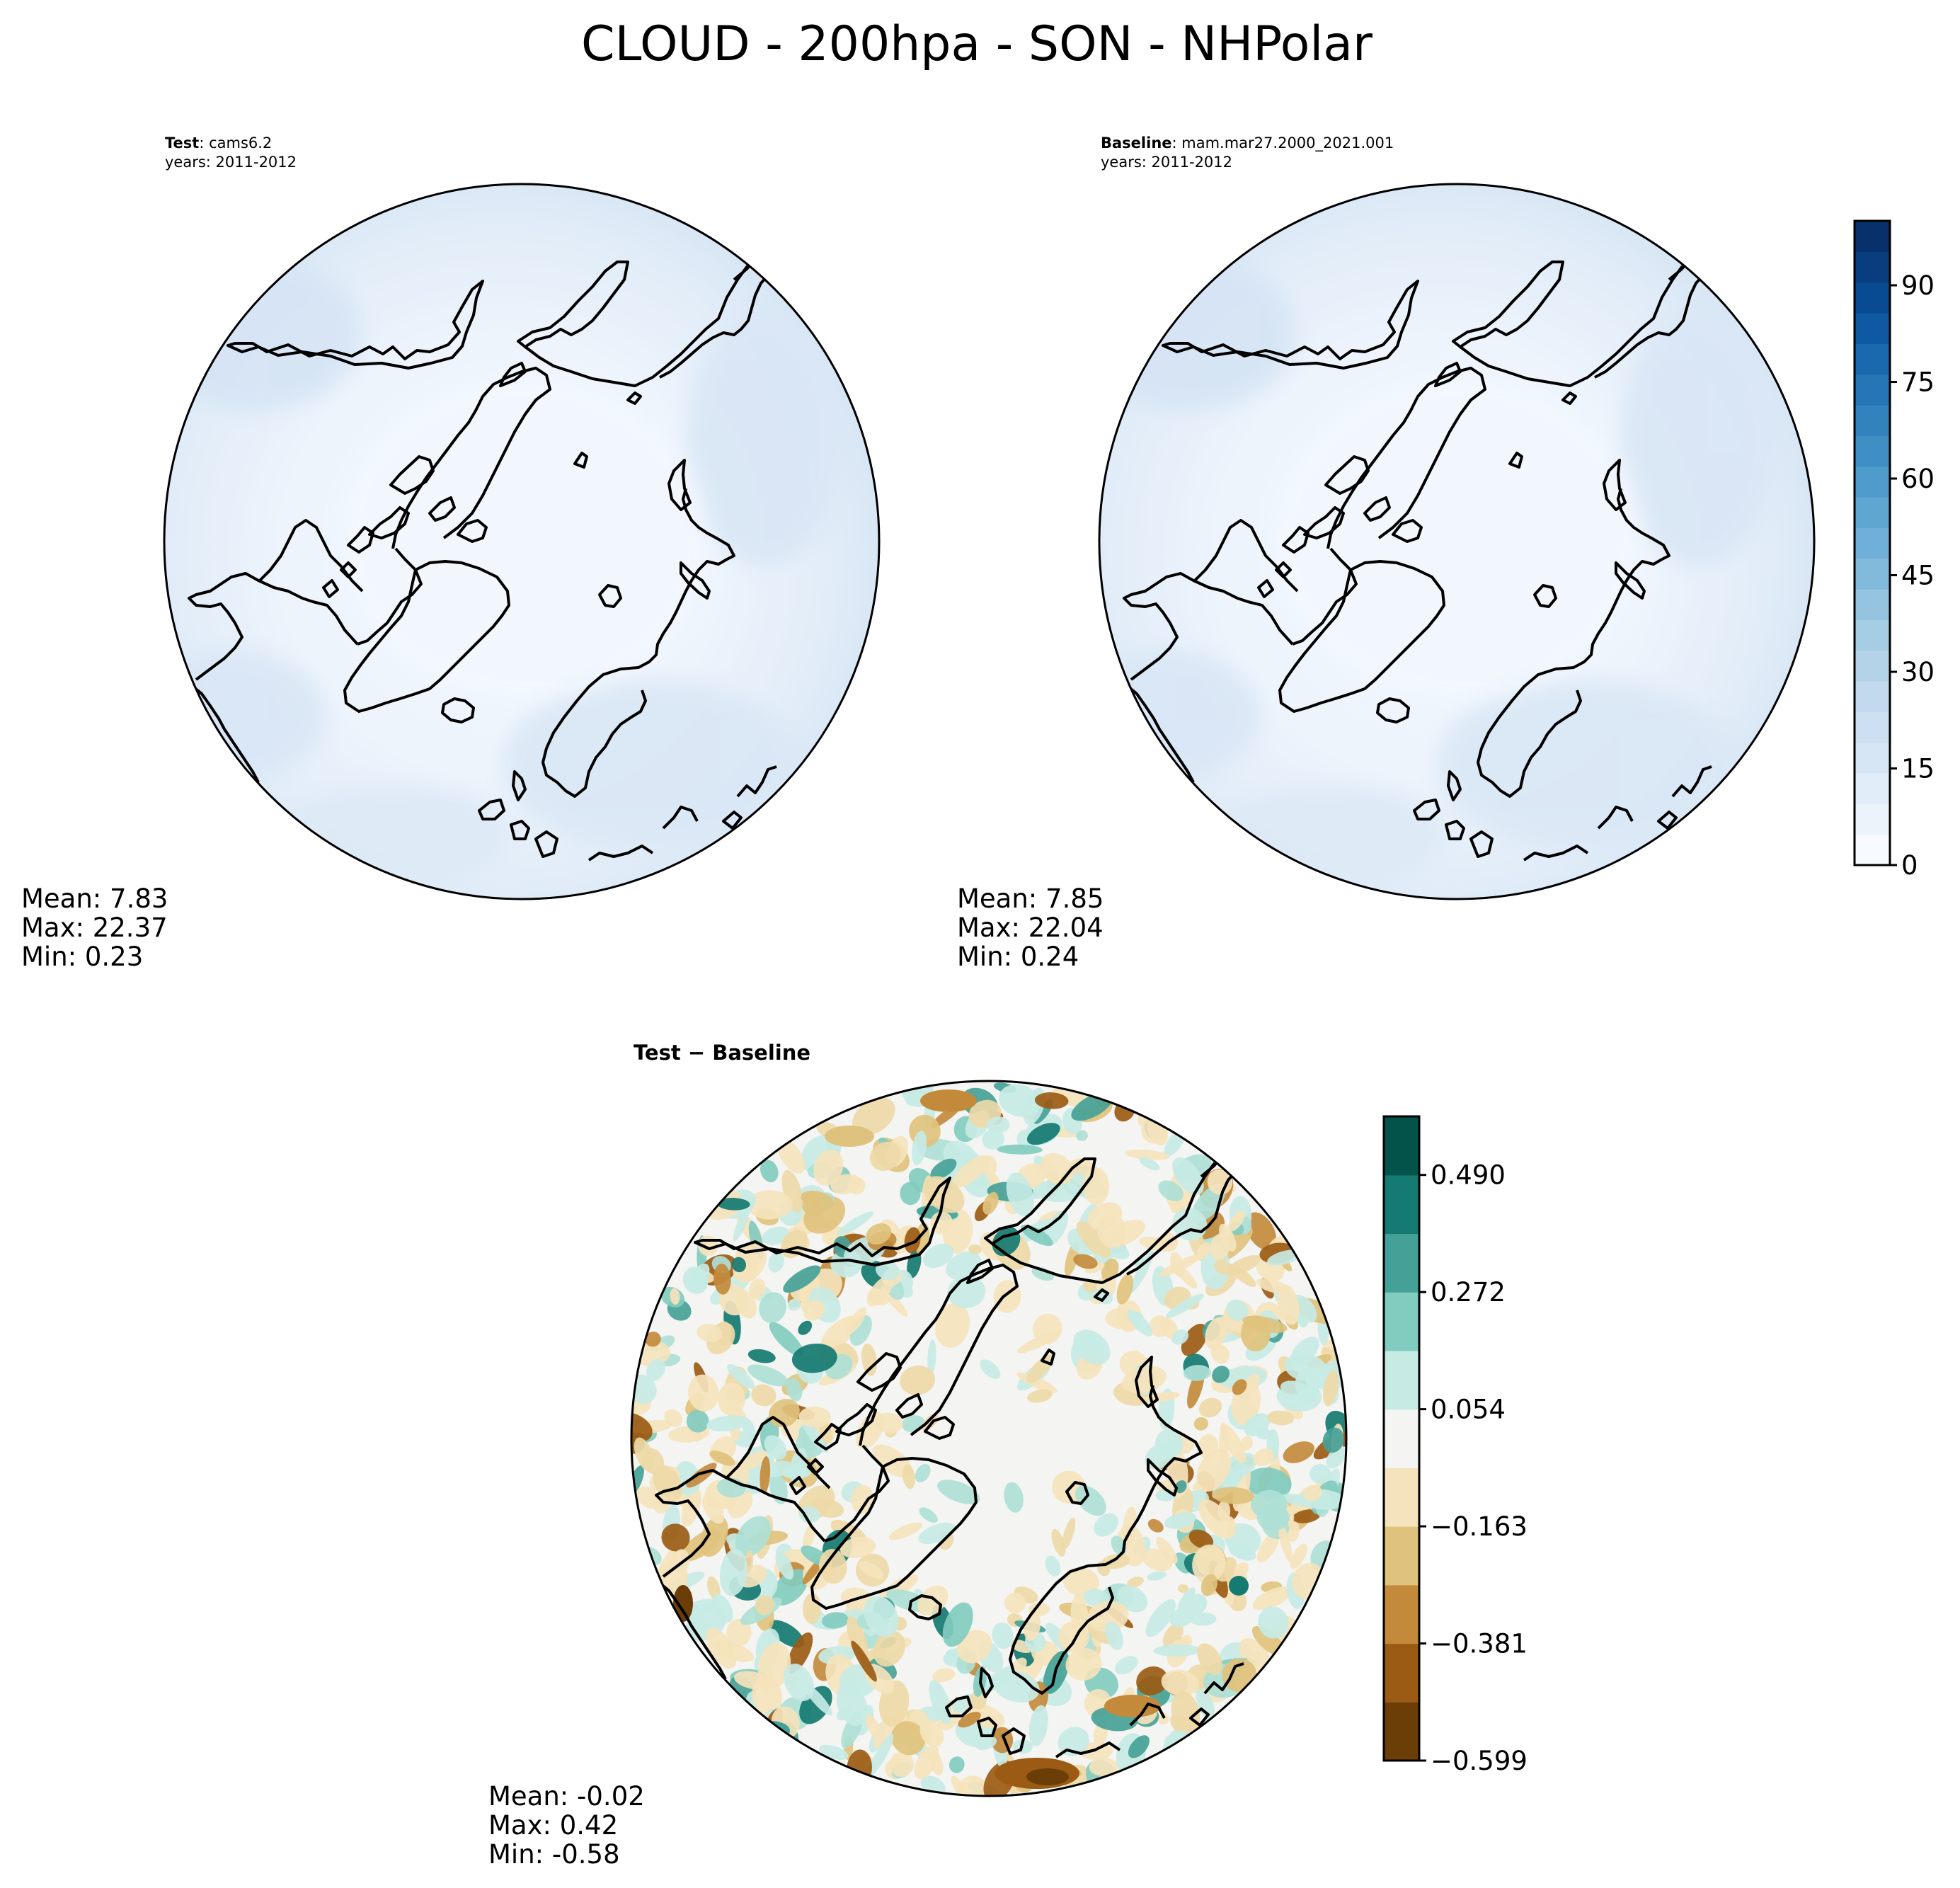  I want to click on panel-test-header-value: : cams6.2, so click(235, 143).